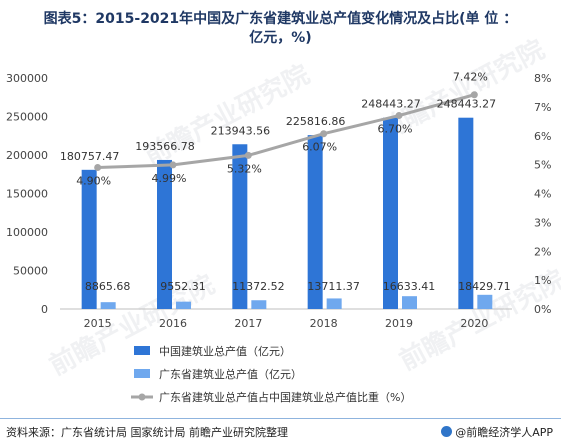 Image resolution: width=561 pixels, height=447 pixels. What do you see at coordinates (165, 146) in the screenshot?
I see `data-label-national: 193566.78` at bounding box center [165, 146].